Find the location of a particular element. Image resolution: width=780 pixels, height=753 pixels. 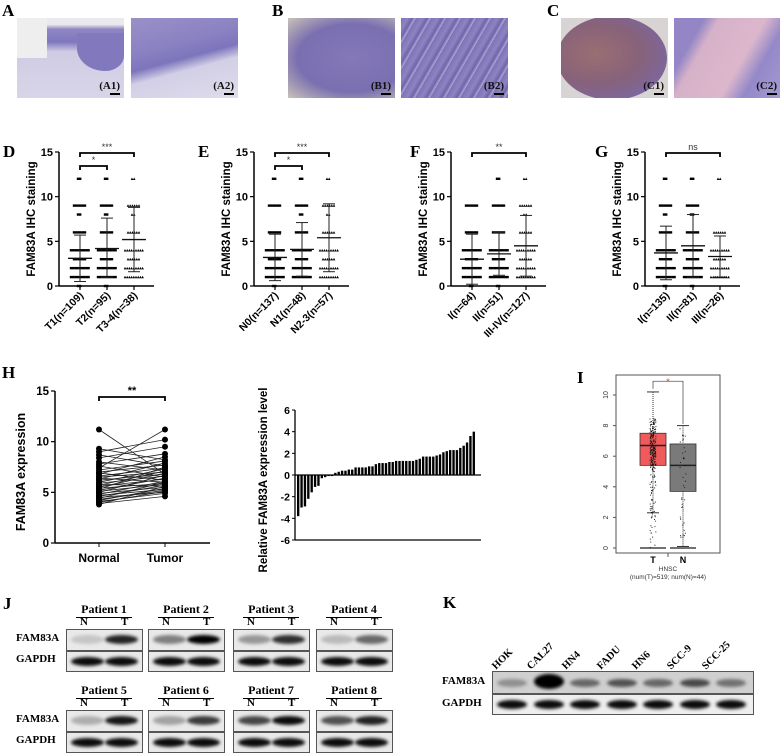

micrograph-label: (C2) is located at coordinates (766, 86).